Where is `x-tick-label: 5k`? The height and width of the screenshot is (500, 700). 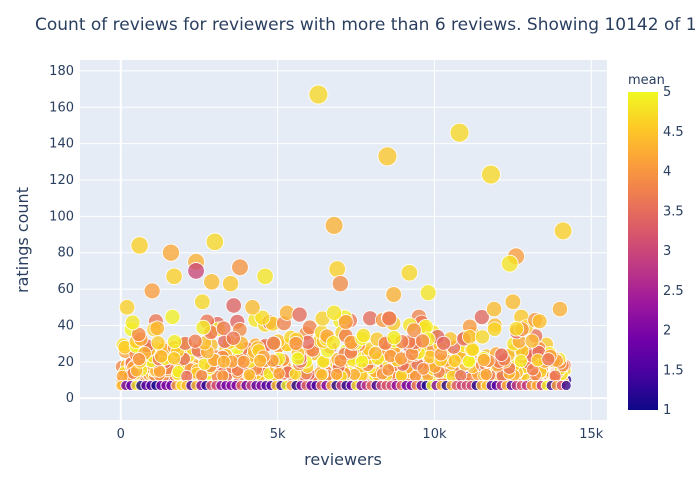
x-tick-label: 5k is located at coordinates (278, 434).